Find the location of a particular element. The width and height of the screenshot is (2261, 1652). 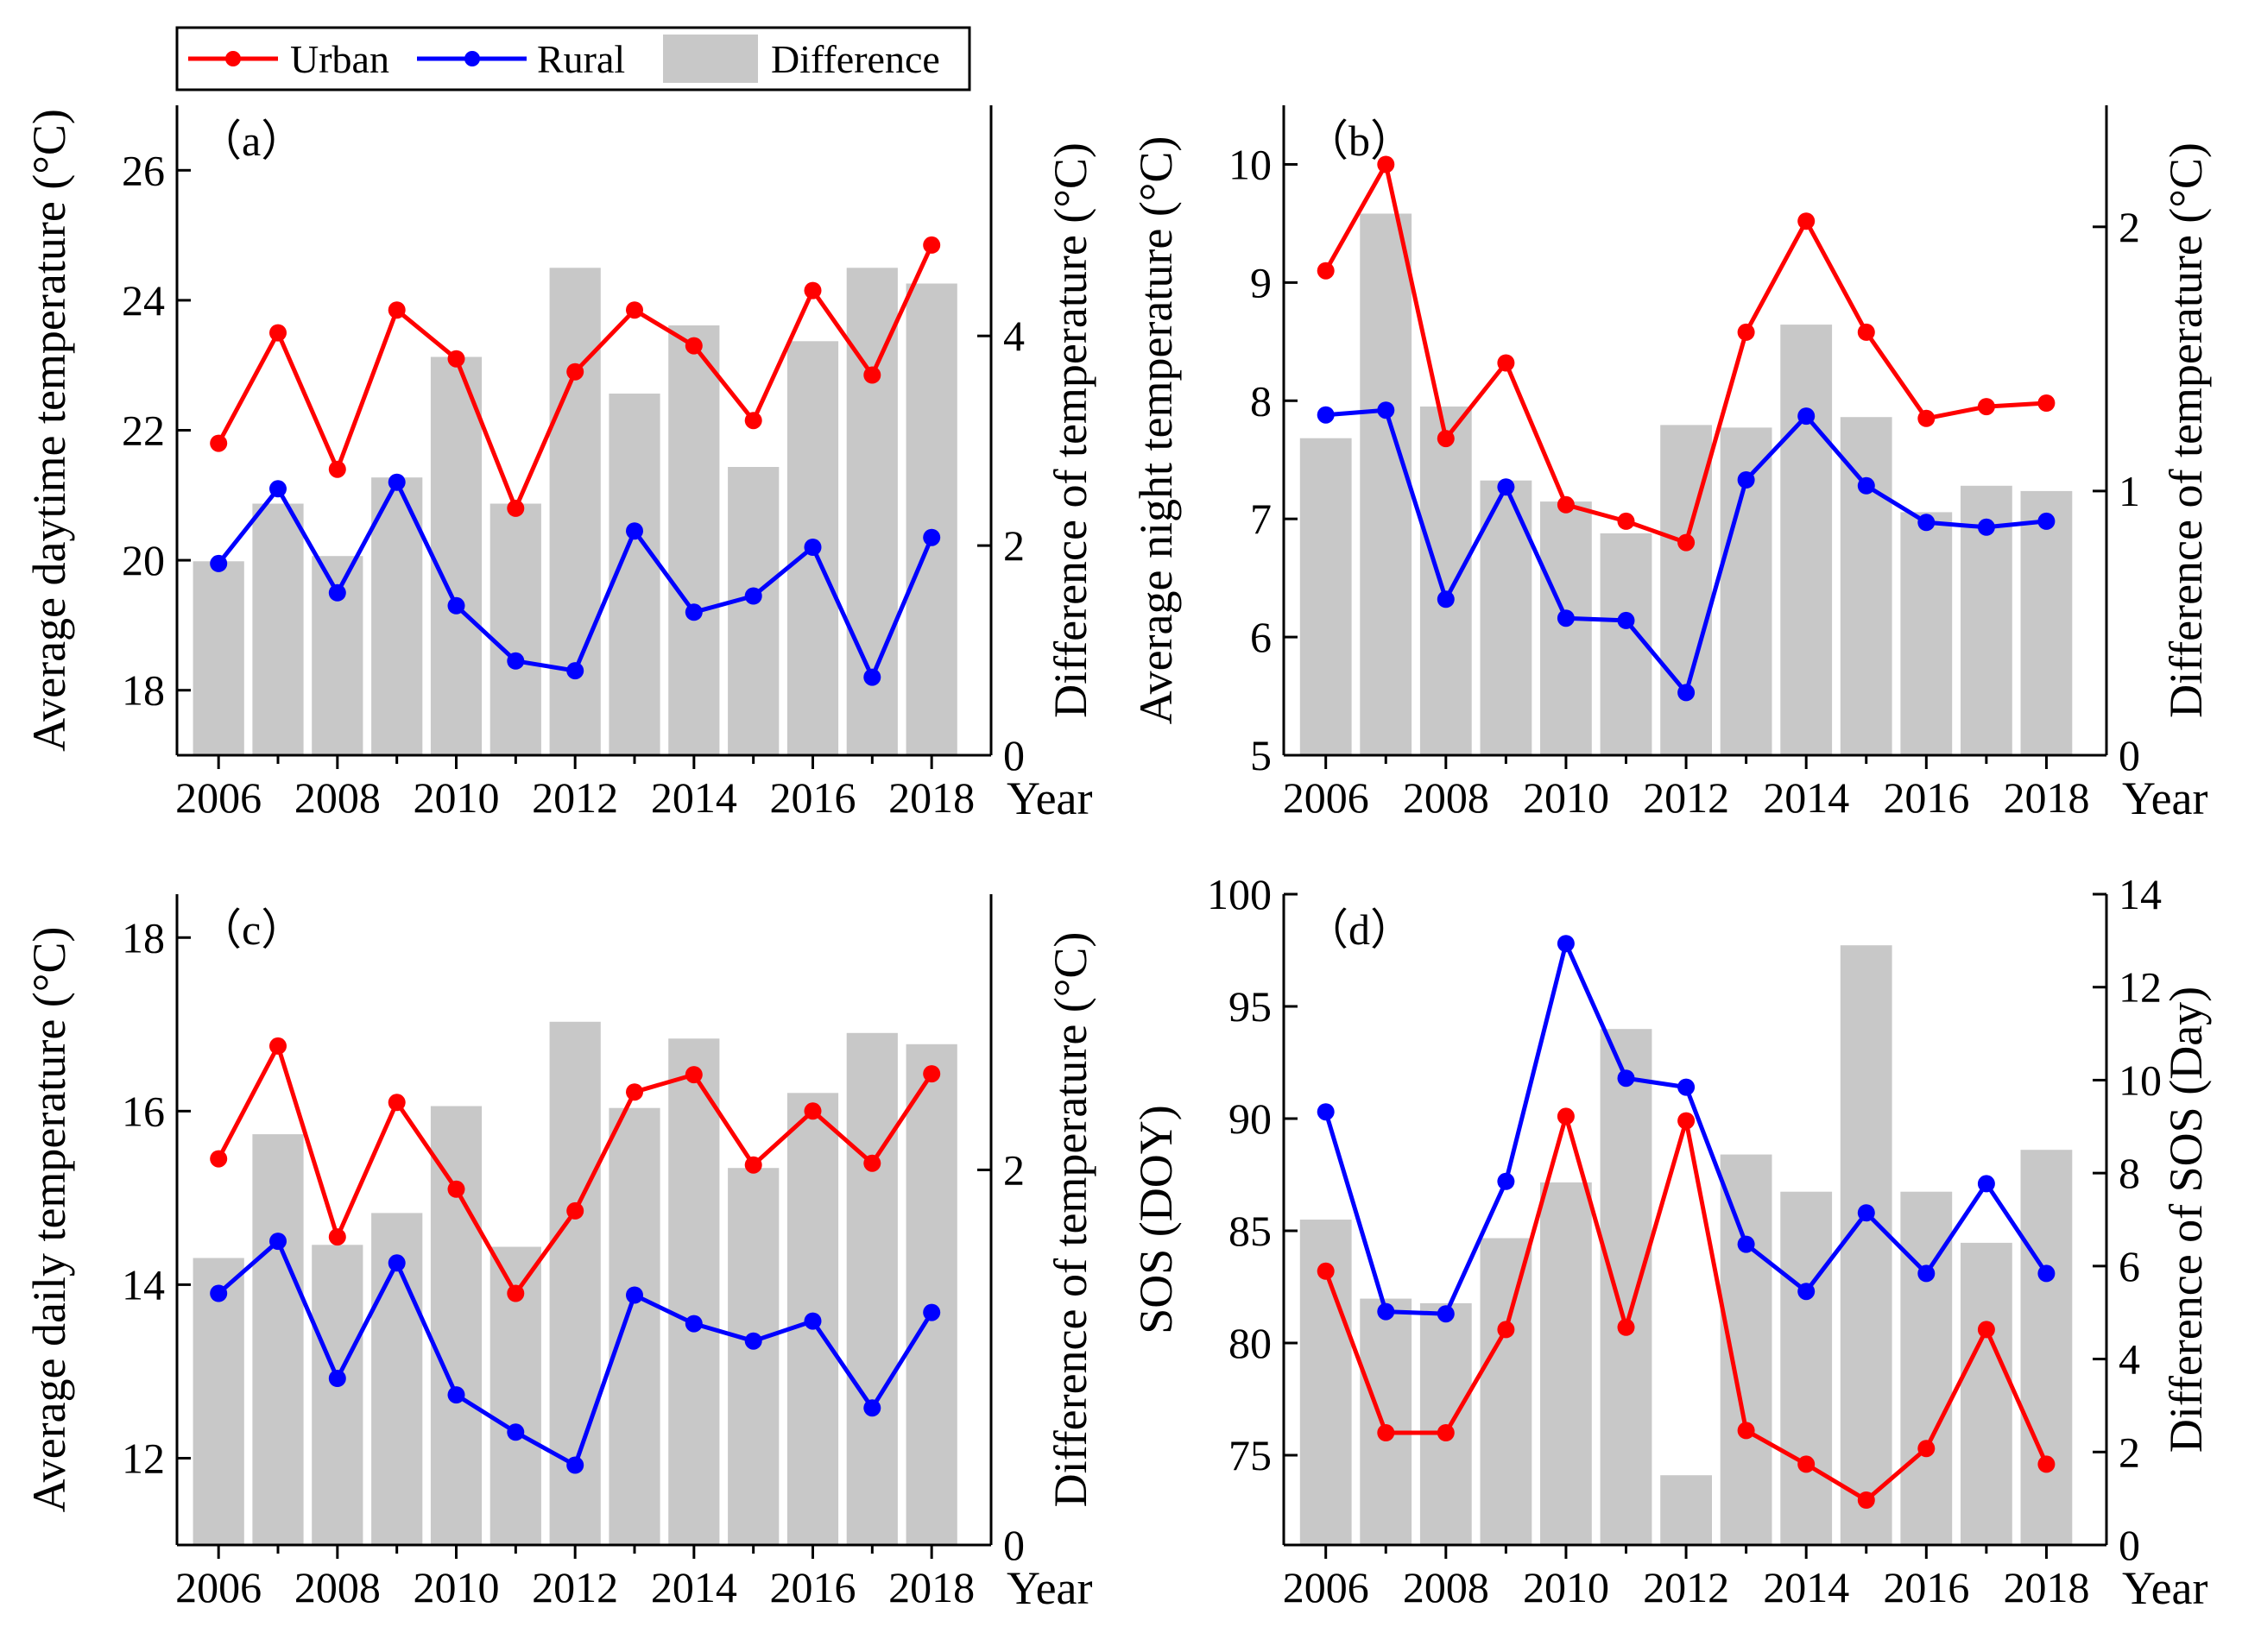

panel-c-urban-point-2008 is located at coordinates (337, 1237).